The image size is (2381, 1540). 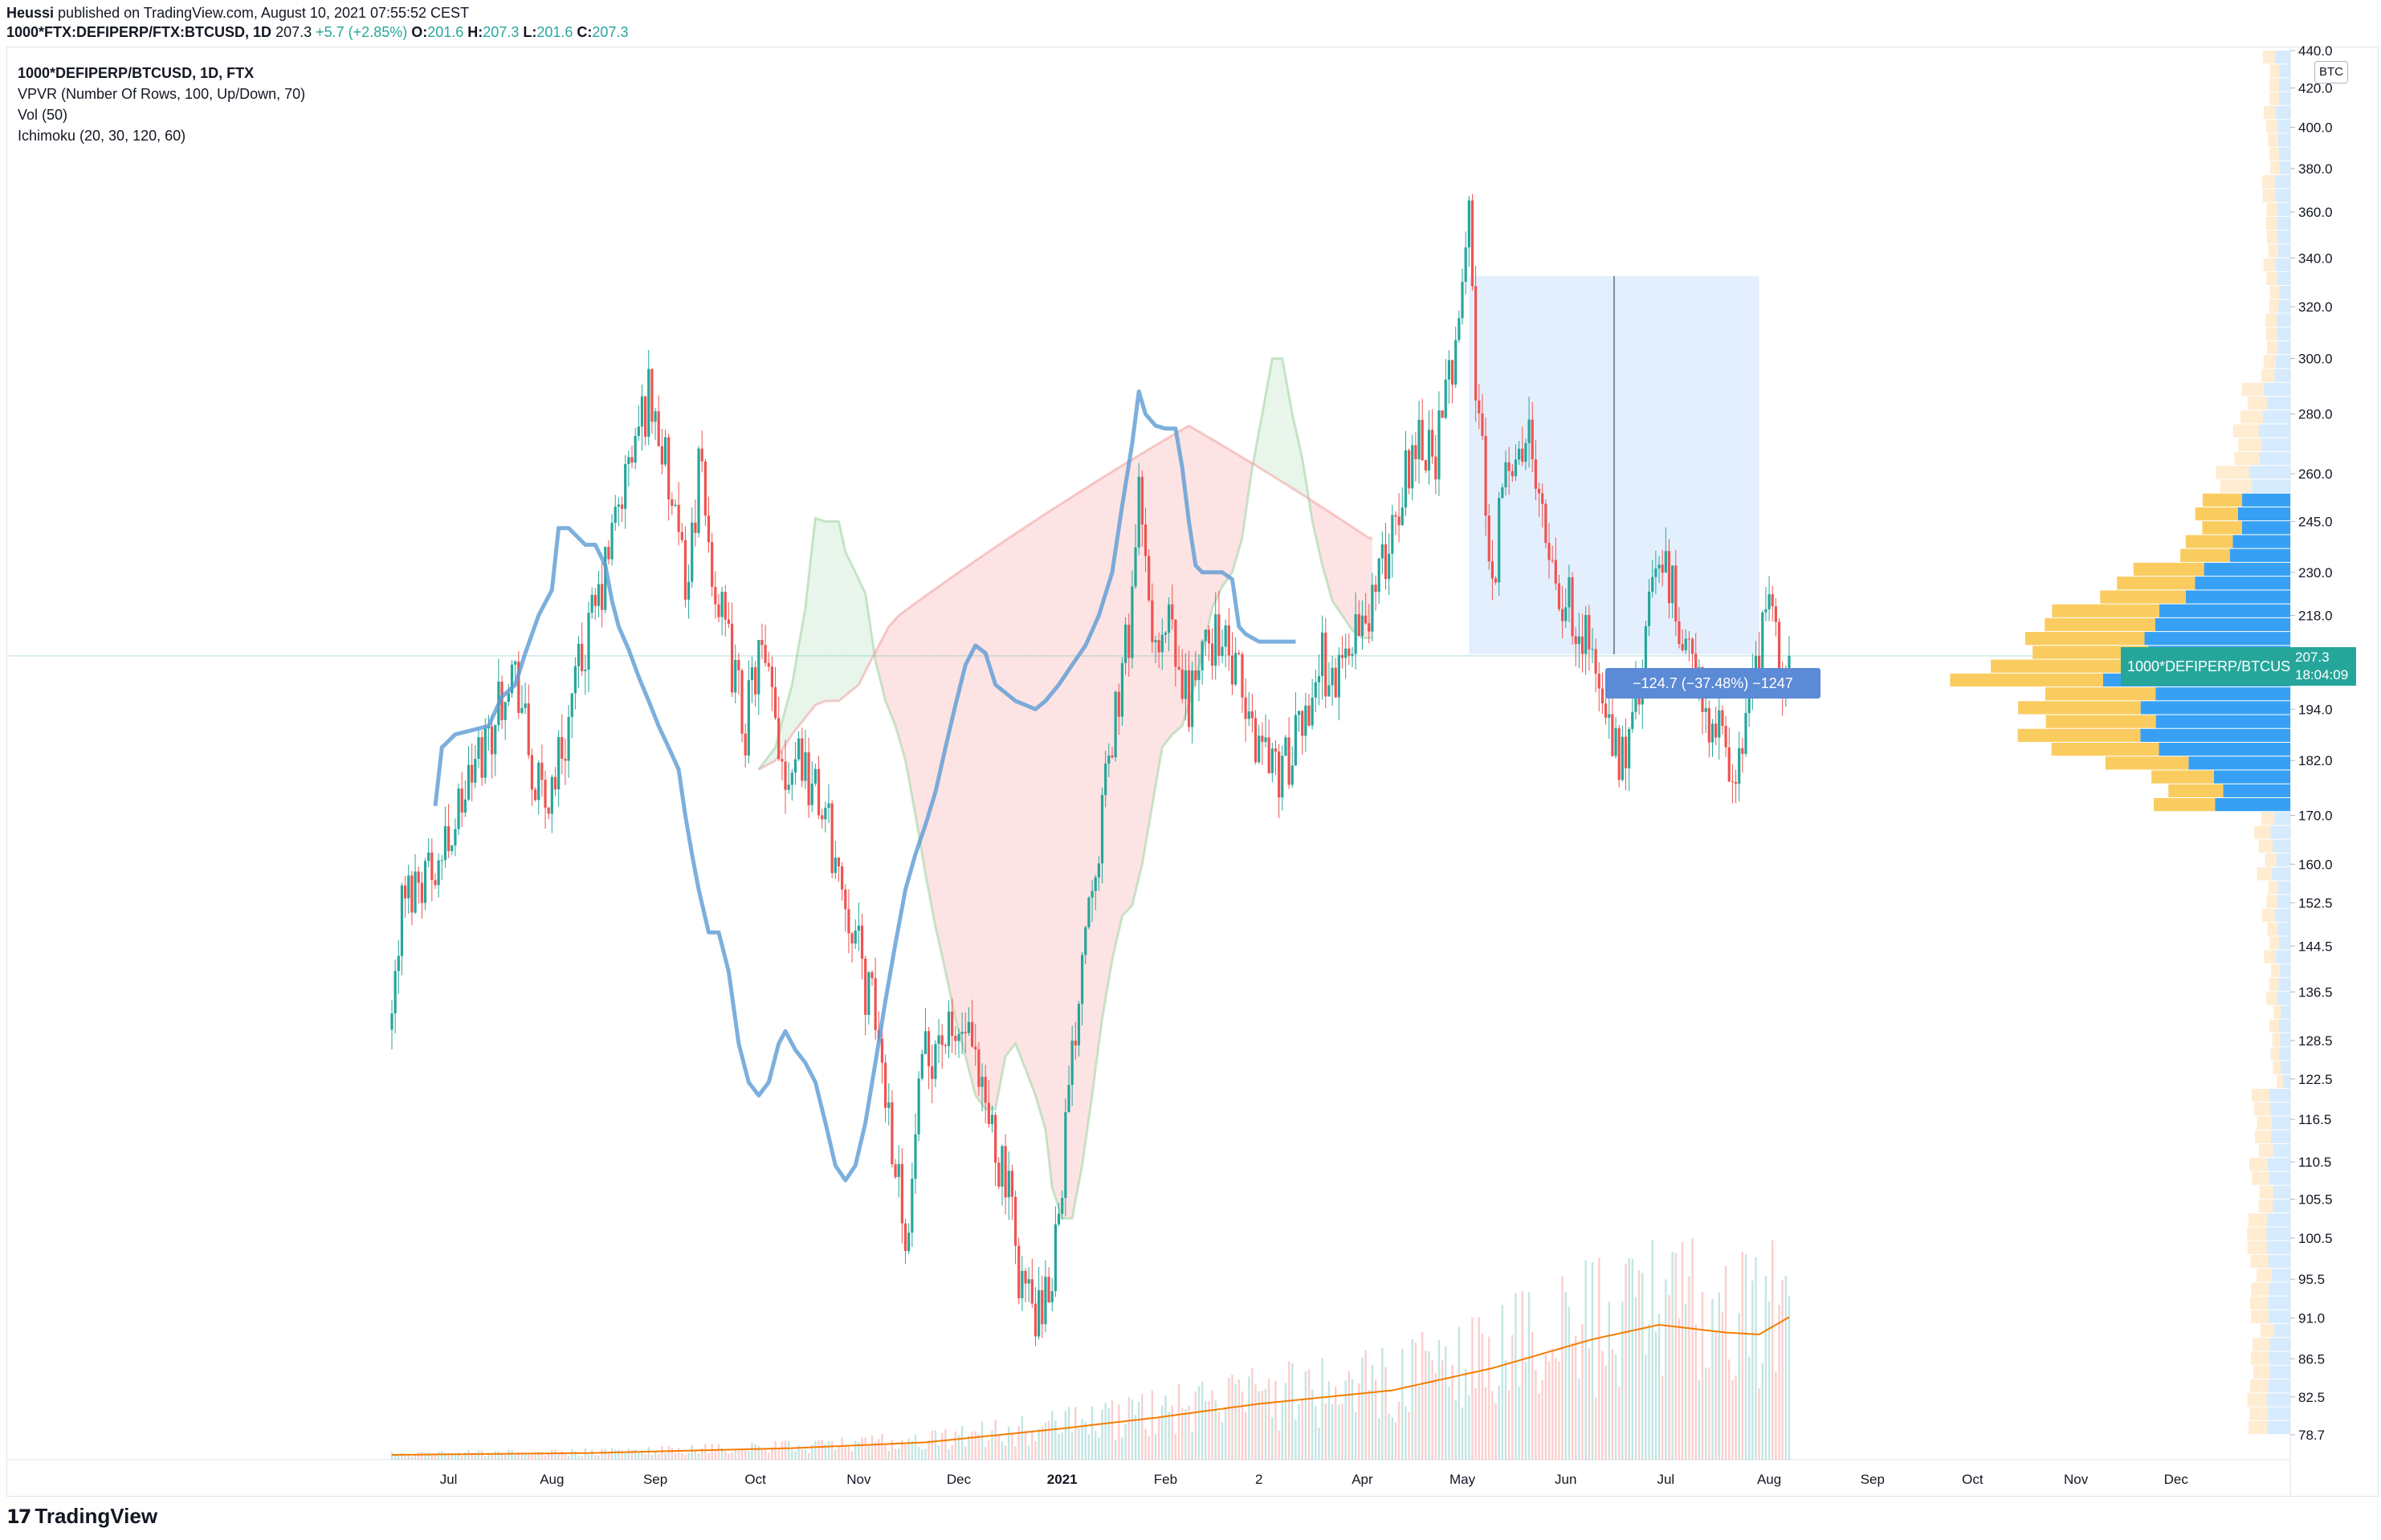 I want to click on legend-ichimoku: Ichimoku (20, 30, 120, 60), so click(x=102, y=136).